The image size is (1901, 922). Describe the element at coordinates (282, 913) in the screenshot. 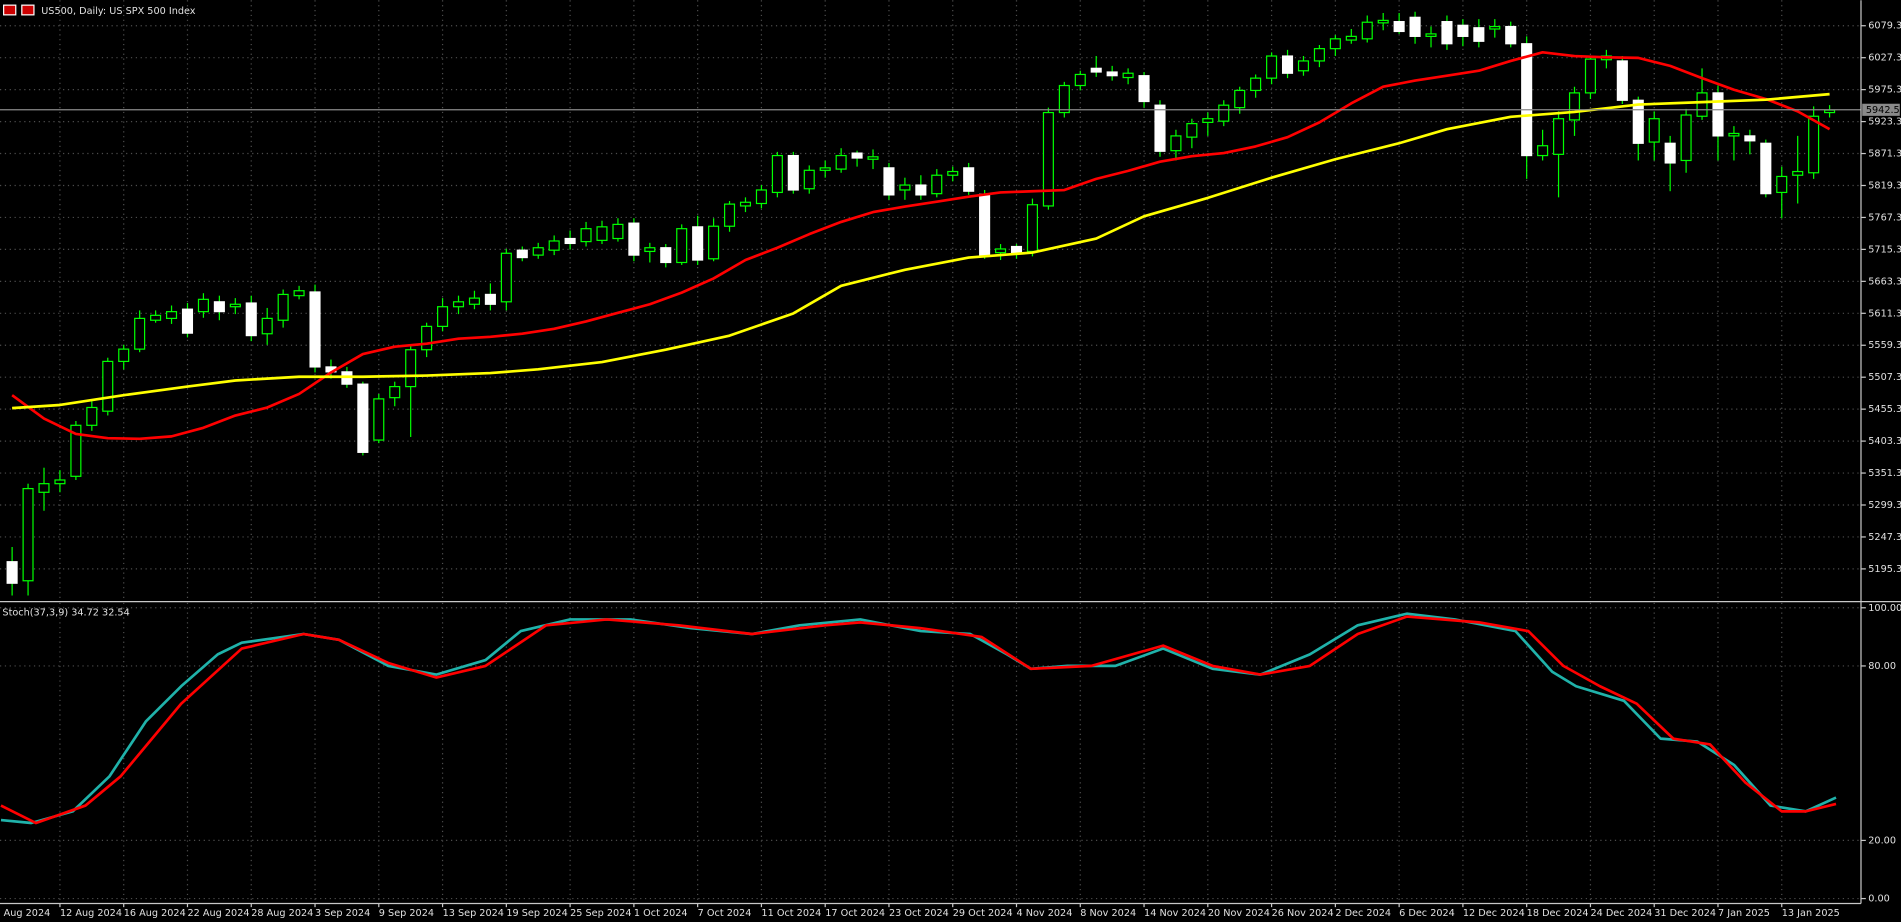

I see `x-tick-label: 28 Aug 2024` at that location.